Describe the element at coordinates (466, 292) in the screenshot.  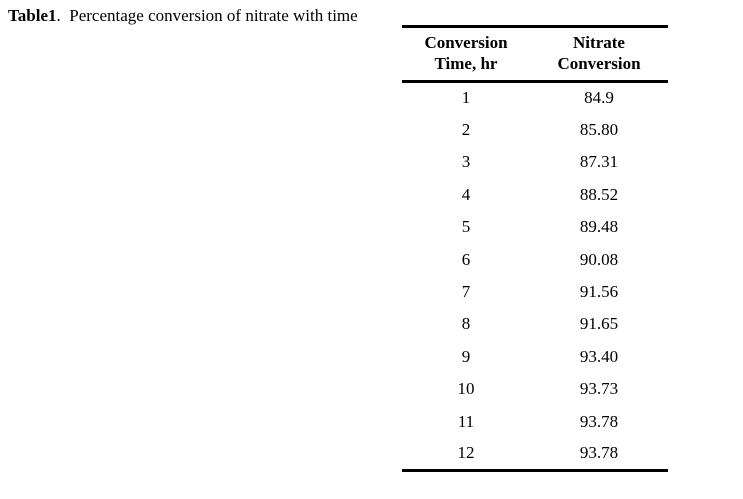
I see `time-cell: 7` at that location.